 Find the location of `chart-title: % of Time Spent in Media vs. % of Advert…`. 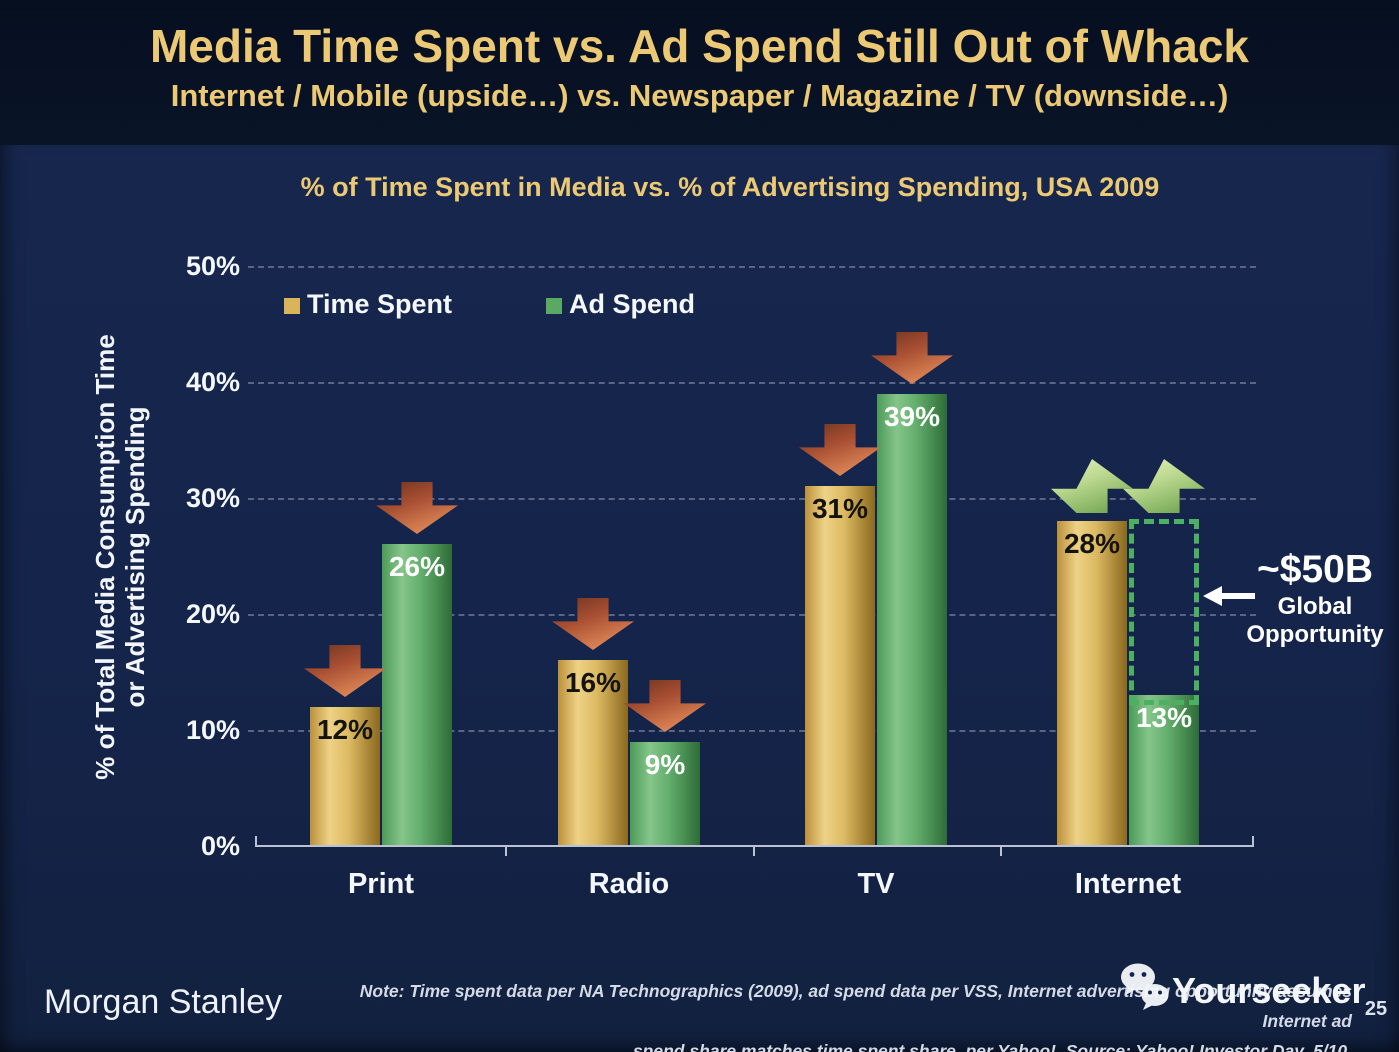

chart-title: % of Time Spent in Media vs. % of Advert… is located at coordinates (730, 187).